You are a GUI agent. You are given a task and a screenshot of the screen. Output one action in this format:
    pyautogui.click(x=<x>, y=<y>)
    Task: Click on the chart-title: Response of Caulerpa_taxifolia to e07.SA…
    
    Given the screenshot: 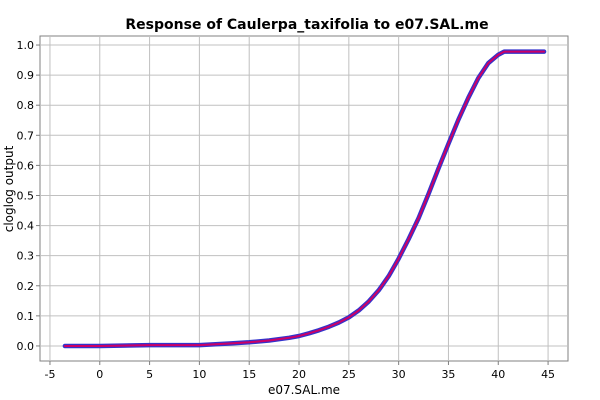 What is the action you would take?
    pyautogui.click(x=306, y=25)
    